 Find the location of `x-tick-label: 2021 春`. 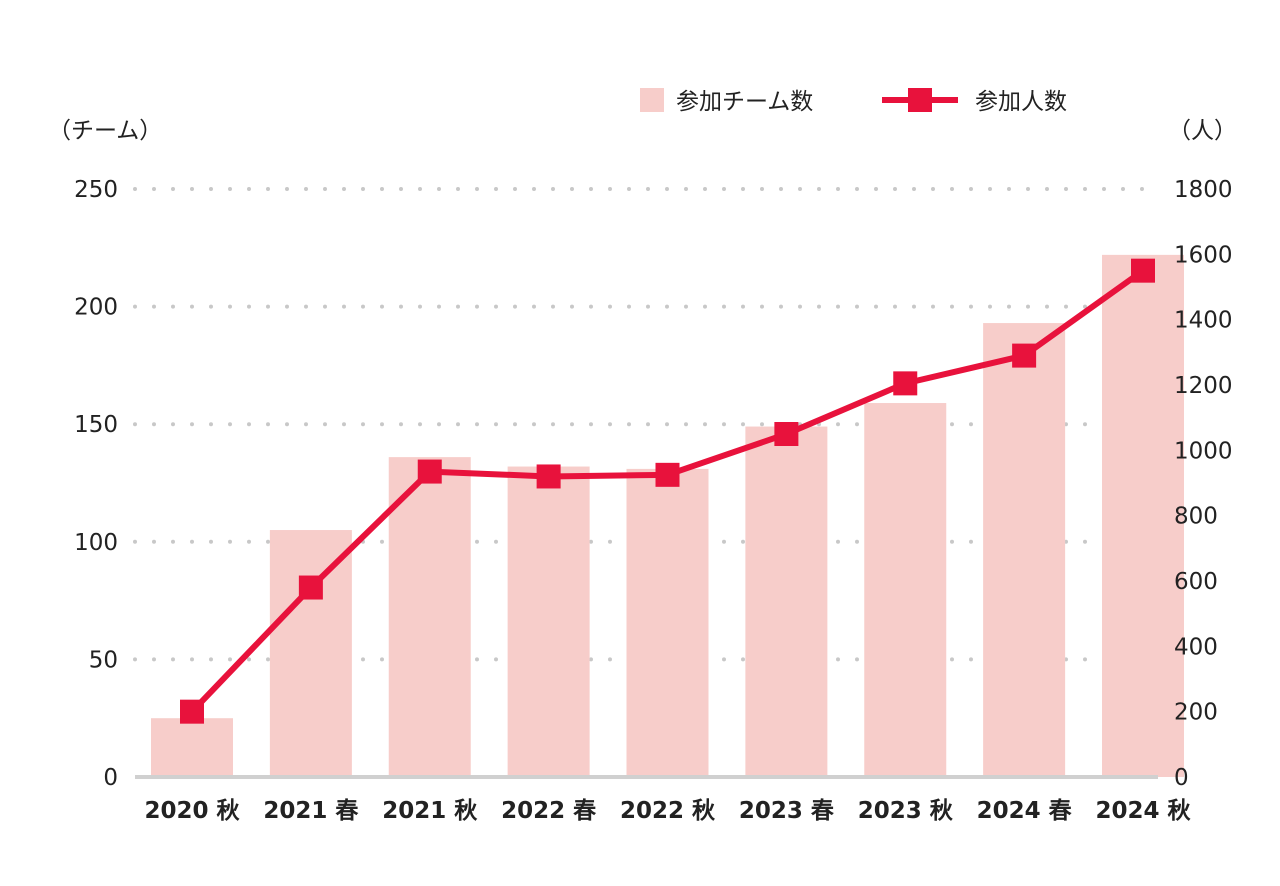

x-tick-label: 2021 春 is located at coordinates (311, 811).